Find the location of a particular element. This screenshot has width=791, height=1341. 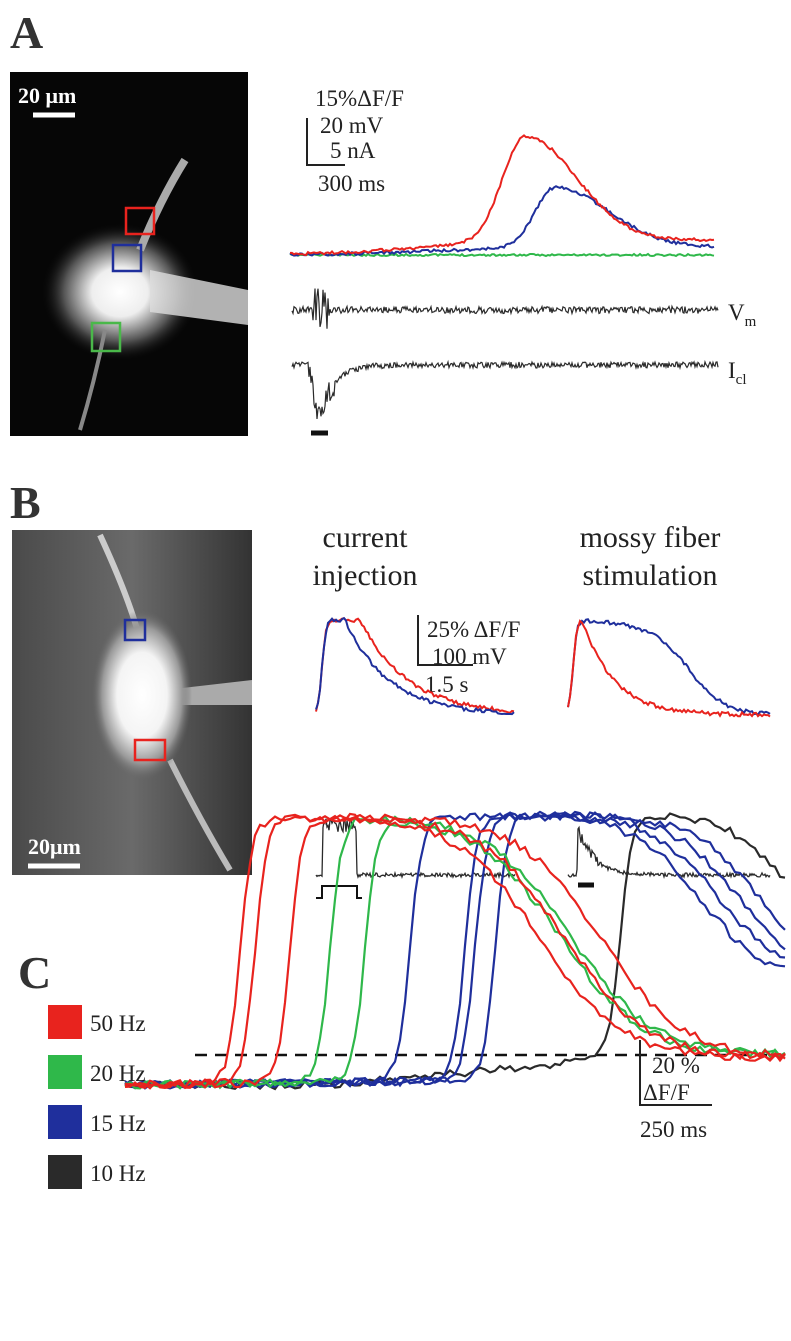

scale-label: 20 mV is located at coordinates (352, 125).